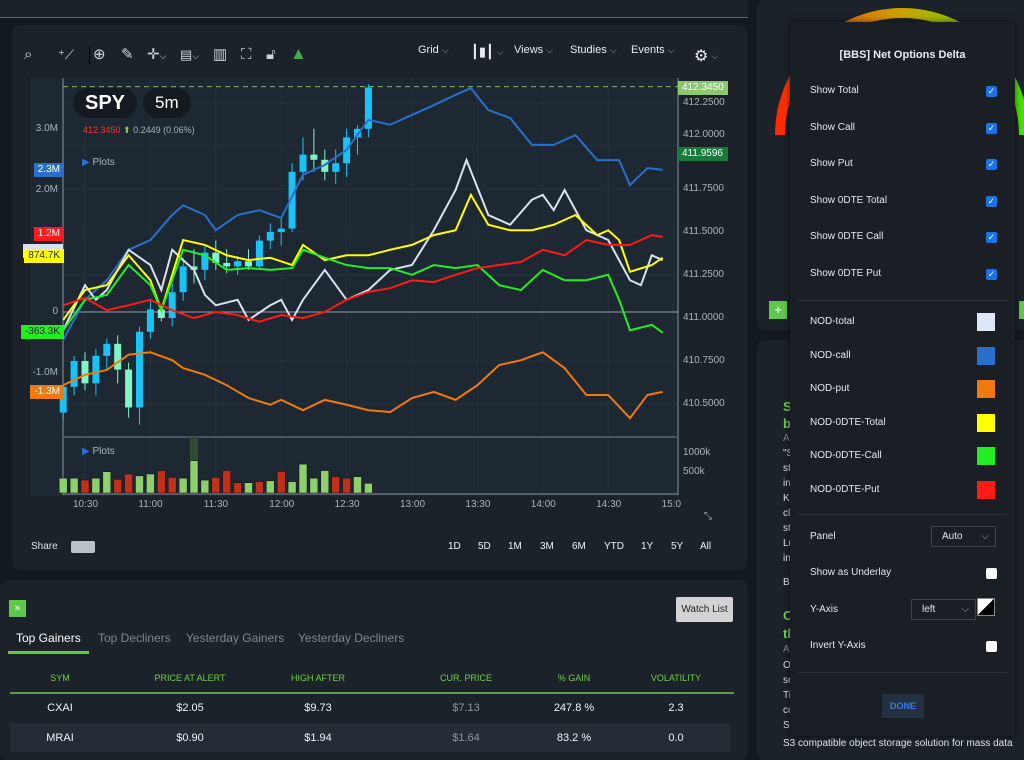 This screenshot has width=1024, height=760. I want to click on unlock-icon: 🔓︎, so click(271, 54).